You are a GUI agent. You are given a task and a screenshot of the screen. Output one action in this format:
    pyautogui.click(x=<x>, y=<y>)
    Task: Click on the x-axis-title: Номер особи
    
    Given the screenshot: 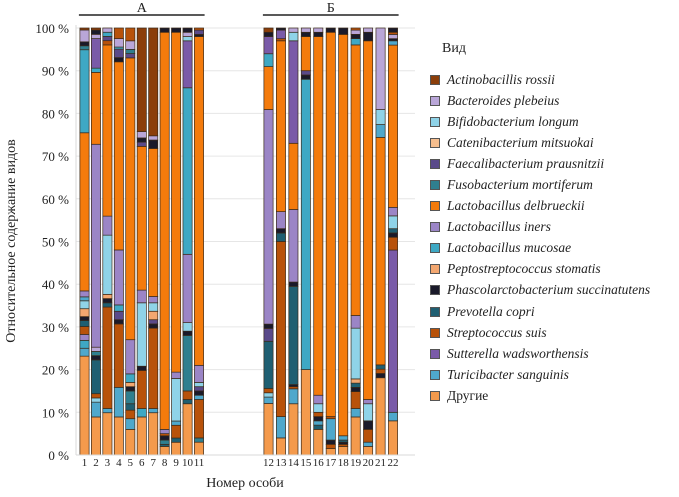 What is the action you would take?
    pyautogui.click(x=245, y=483)
    